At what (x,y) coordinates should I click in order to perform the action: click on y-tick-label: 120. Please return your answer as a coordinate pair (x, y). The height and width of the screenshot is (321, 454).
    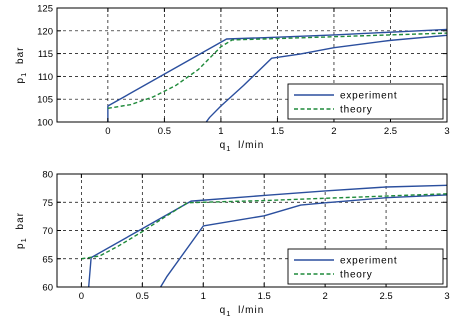
    Looking at the image, I should click on (45, 31).